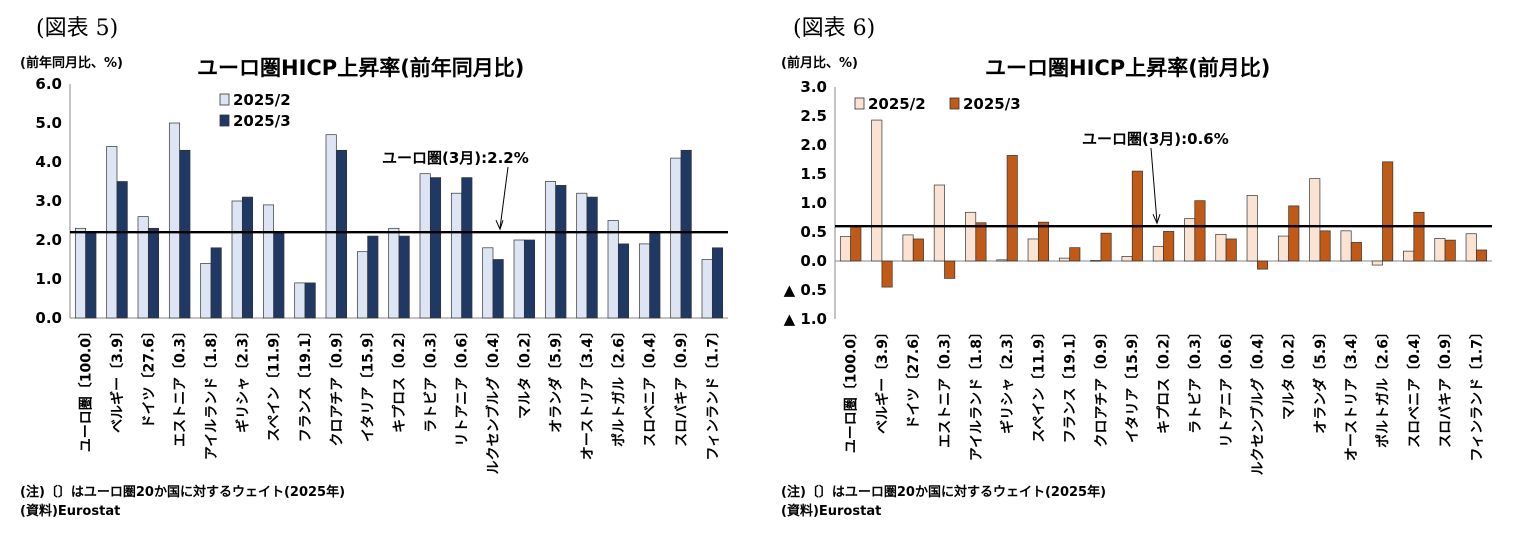  I want to click on x-tick-label: ドイツ〔27.6〕, so click(149, 376).